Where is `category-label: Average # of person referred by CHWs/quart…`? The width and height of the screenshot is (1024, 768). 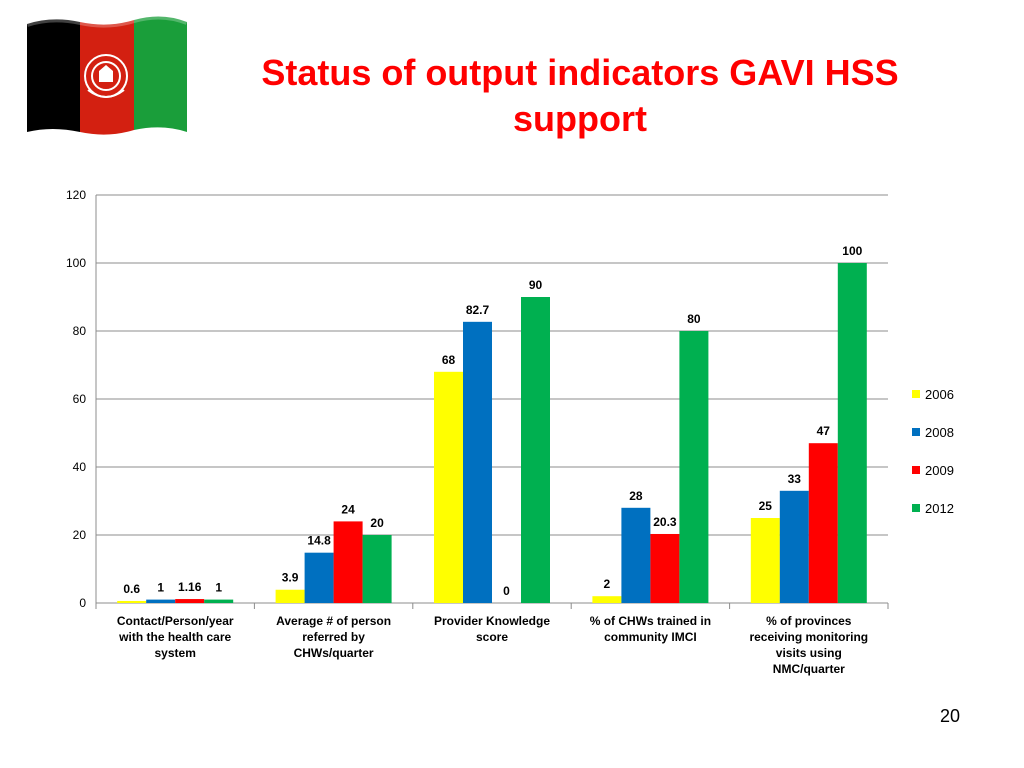 category-label: Average # of person referred by CHWs/quart… is located at coordinates (333, 637).